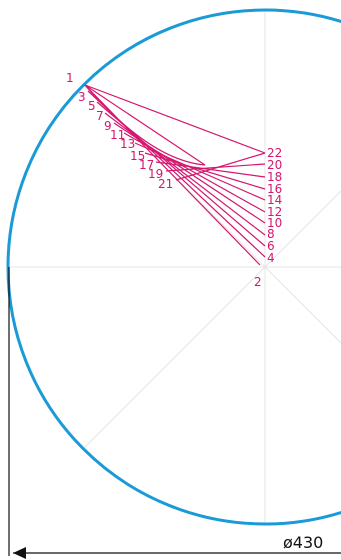 This screenshot has width=341, height=560. I want to click on dimension-label: ø430, so click(303, 542).